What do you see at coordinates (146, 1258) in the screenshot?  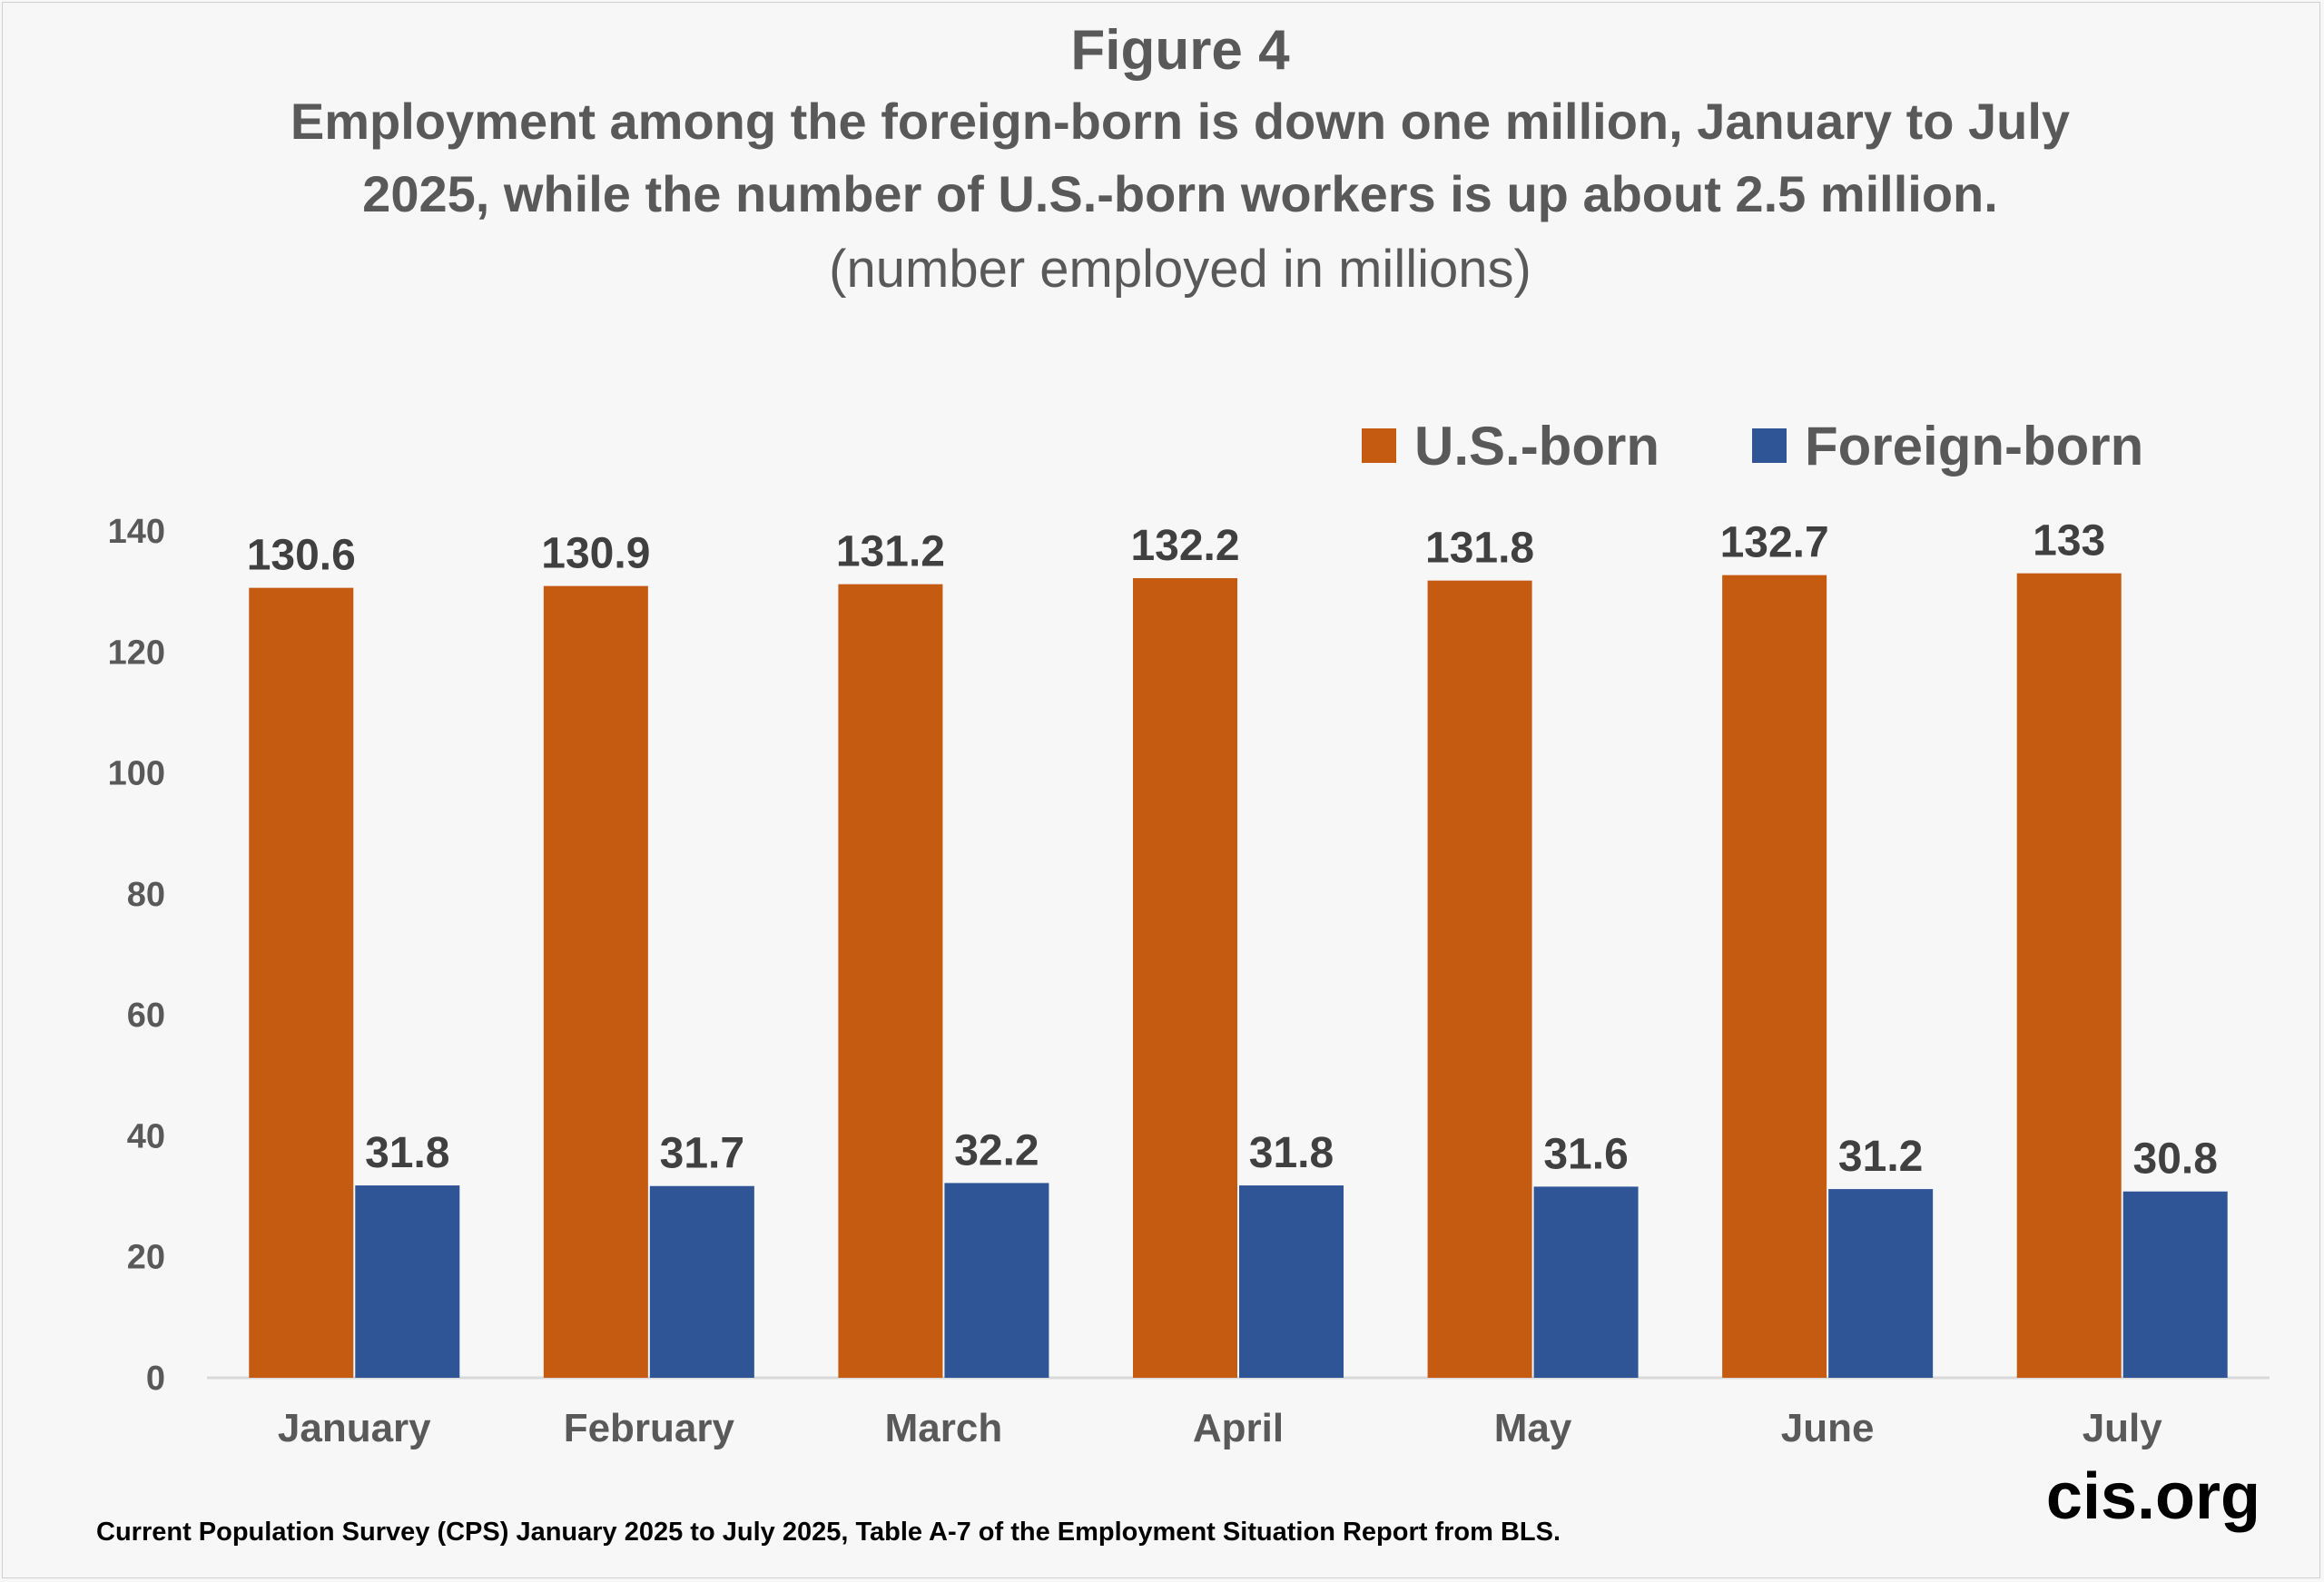 I see `y-tick-label: 20` at bounding box center [146, 1258].